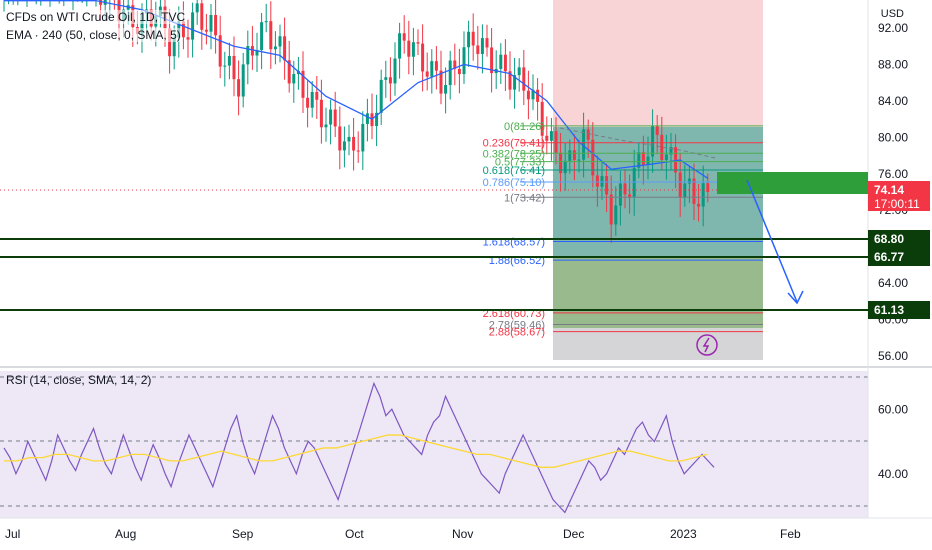  I want to click on target-zone-red, so click(658, 63).